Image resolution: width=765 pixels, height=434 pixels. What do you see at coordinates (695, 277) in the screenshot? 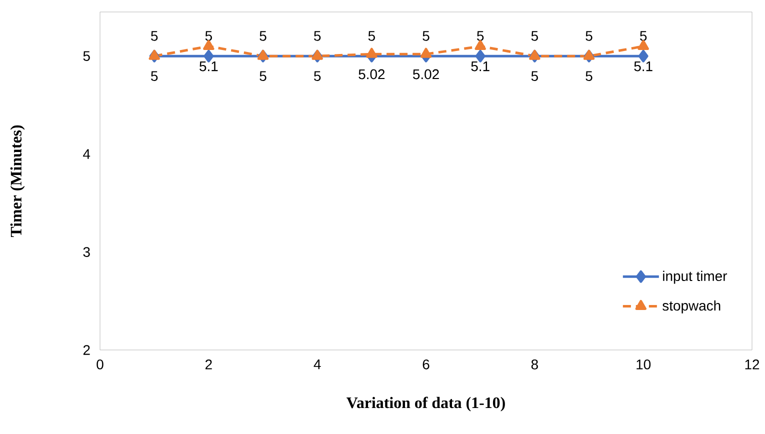
I see `legend-label: input timer` at bounding box center [695, 277].